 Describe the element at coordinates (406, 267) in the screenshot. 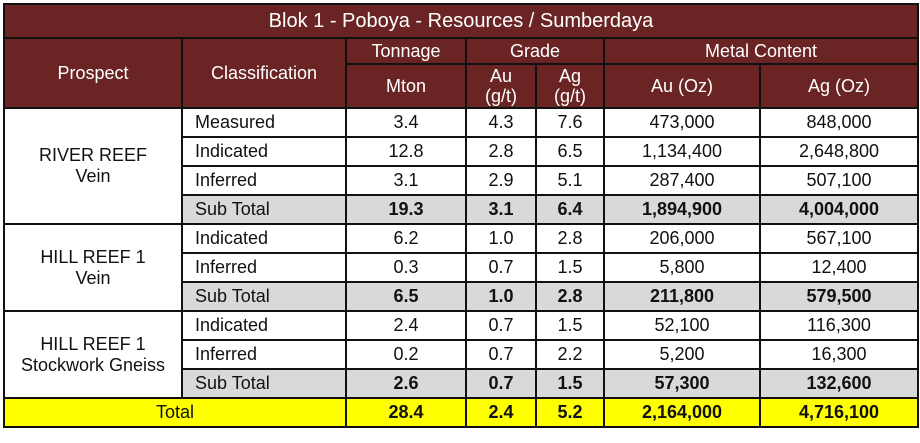

I see `mton-cell: 0.3` at that location.